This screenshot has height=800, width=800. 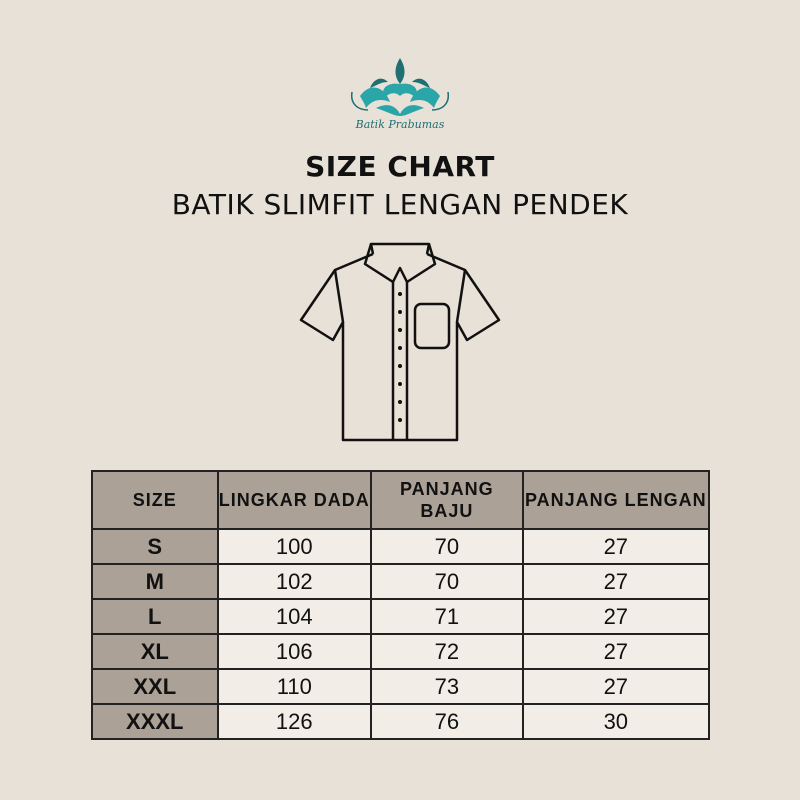 I want to click on panjang-baju-cell: 73, so click(x=447, y=686).